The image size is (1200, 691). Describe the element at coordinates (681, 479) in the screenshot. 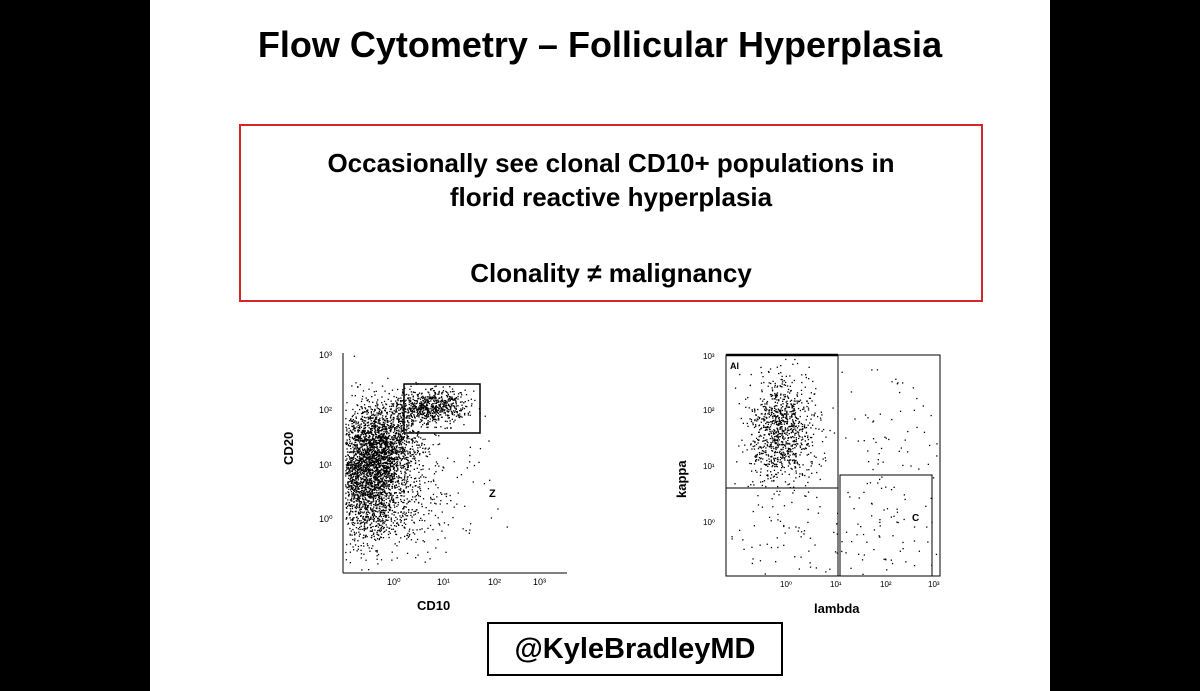

I see `y-axis-title-kappa: kappa` at that location.